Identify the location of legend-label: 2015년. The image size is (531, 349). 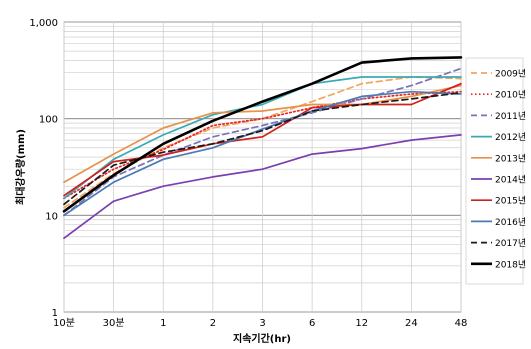
(510, 201).